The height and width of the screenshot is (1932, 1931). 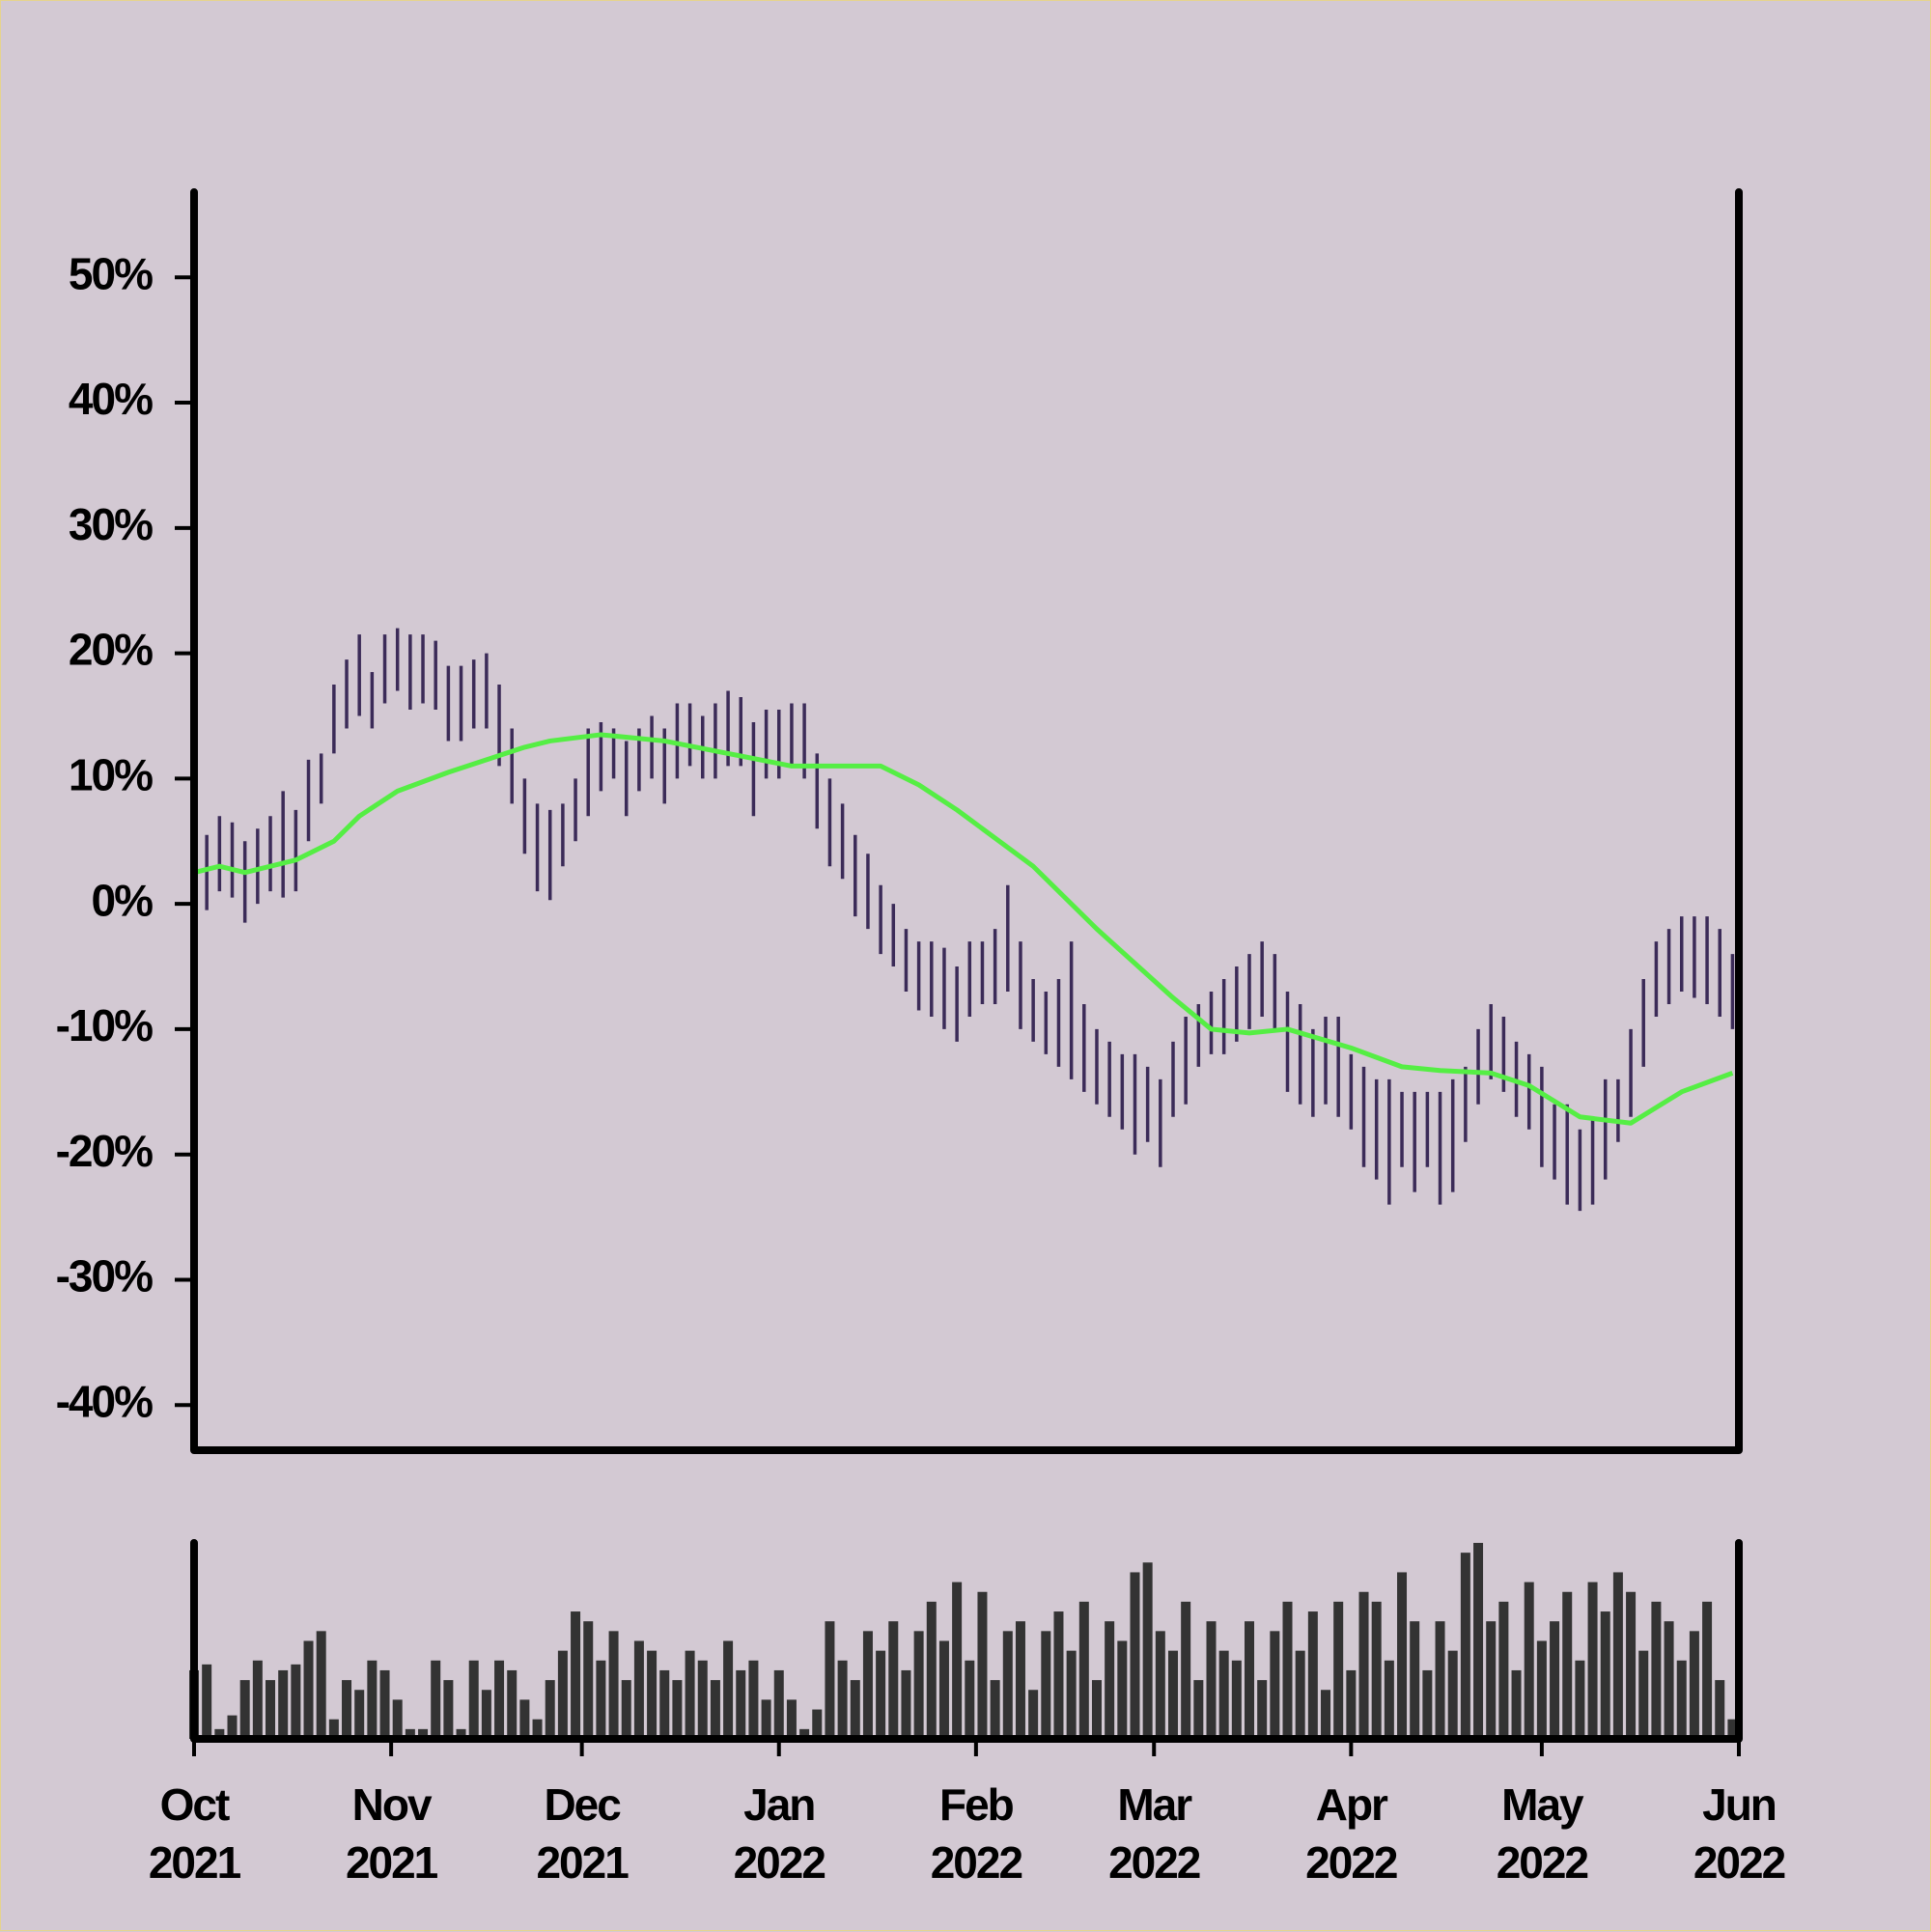 I want to click on x-tick-label: Jan 2022, so click(x=779, y=1834).